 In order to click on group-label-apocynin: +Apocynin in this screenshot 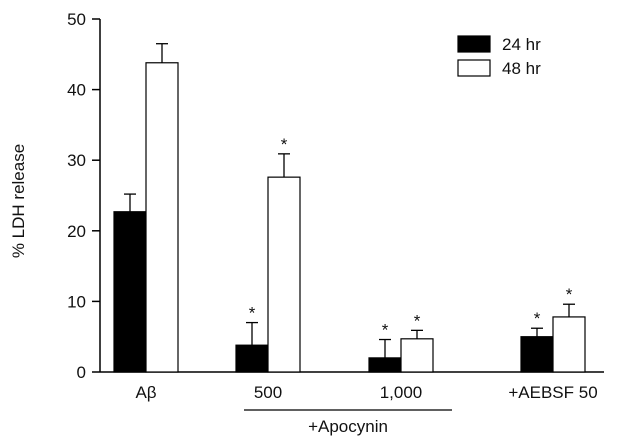, I will do `click(348, 426)`.